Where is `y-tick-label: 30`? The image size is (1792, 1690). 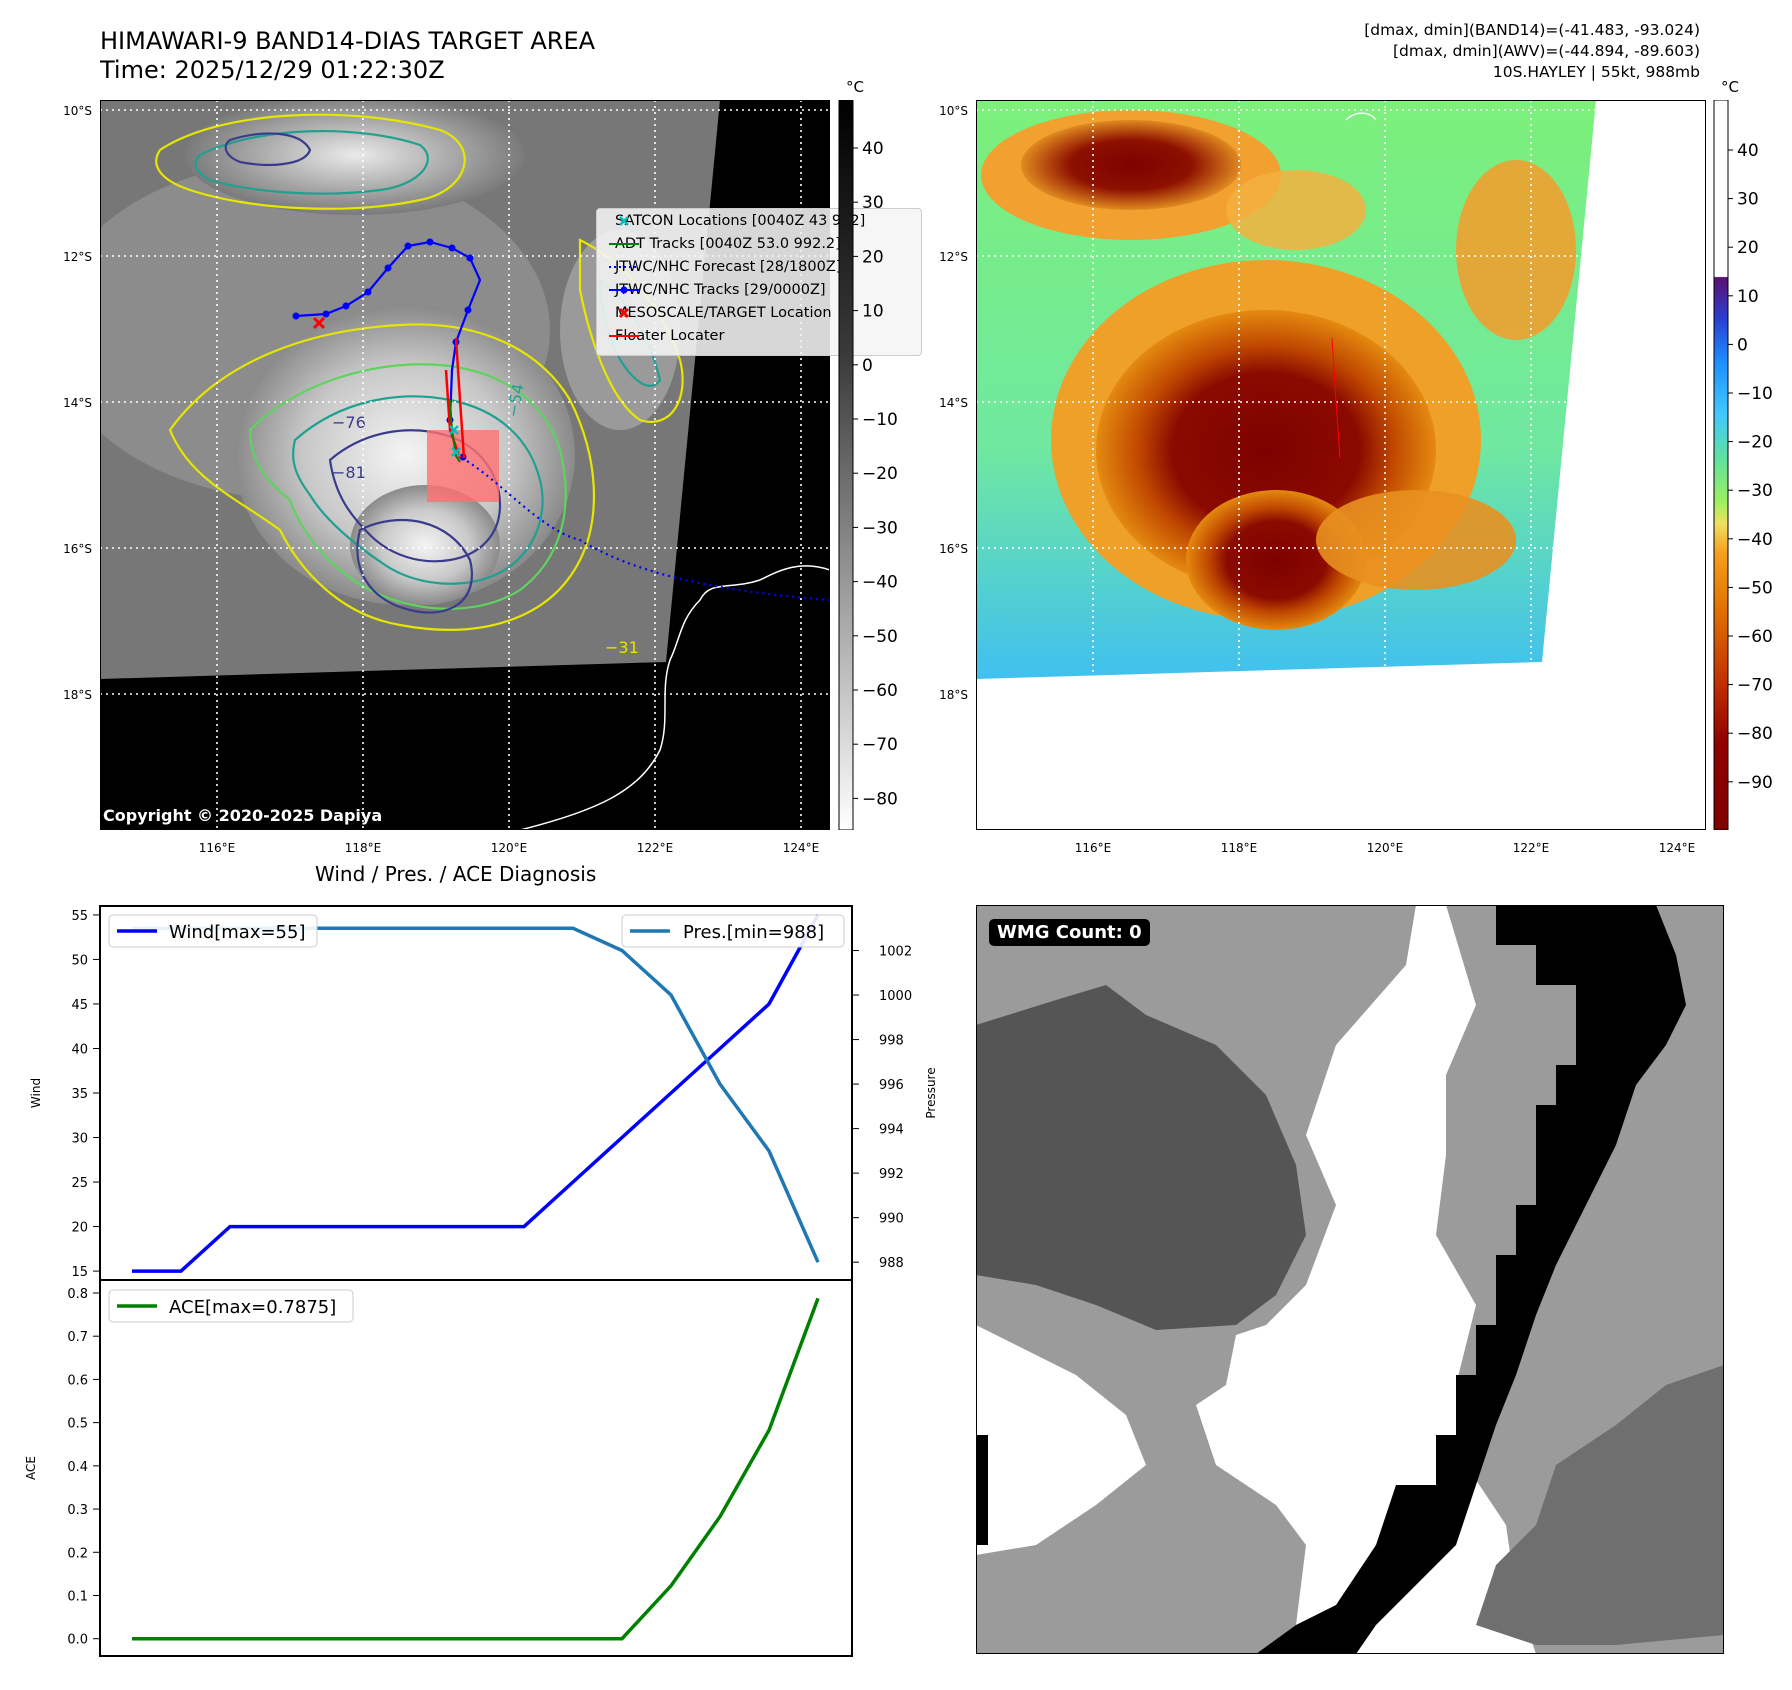 y-tick-label: 30 is located at coordinates (79, 1139).